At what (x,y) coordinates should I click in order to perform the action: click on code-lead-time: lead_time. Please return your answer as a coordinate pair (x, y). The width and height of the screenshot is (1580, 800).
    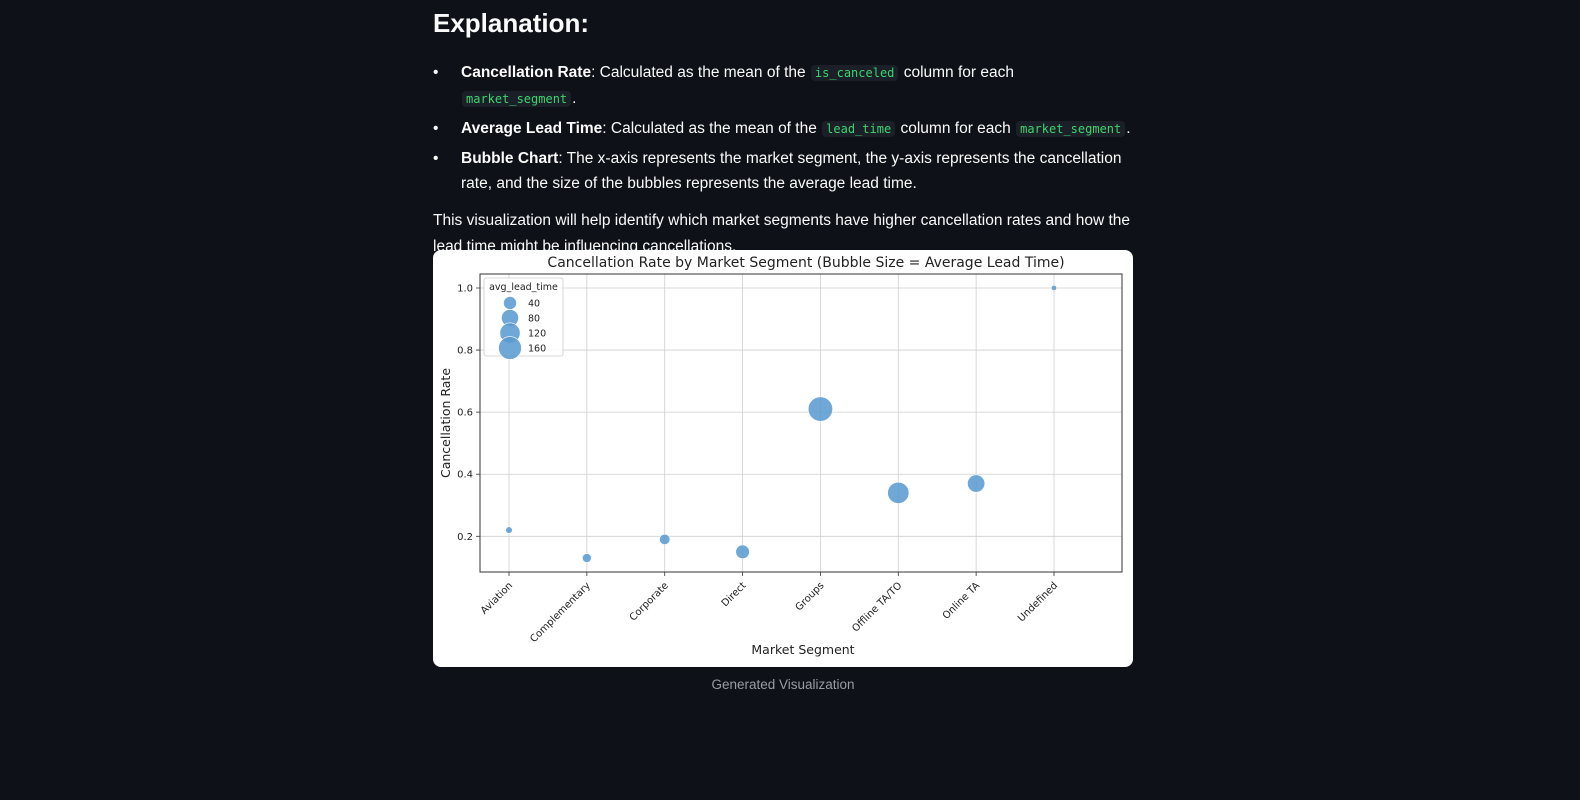
    Looking at the image, I should click on (859, 129).